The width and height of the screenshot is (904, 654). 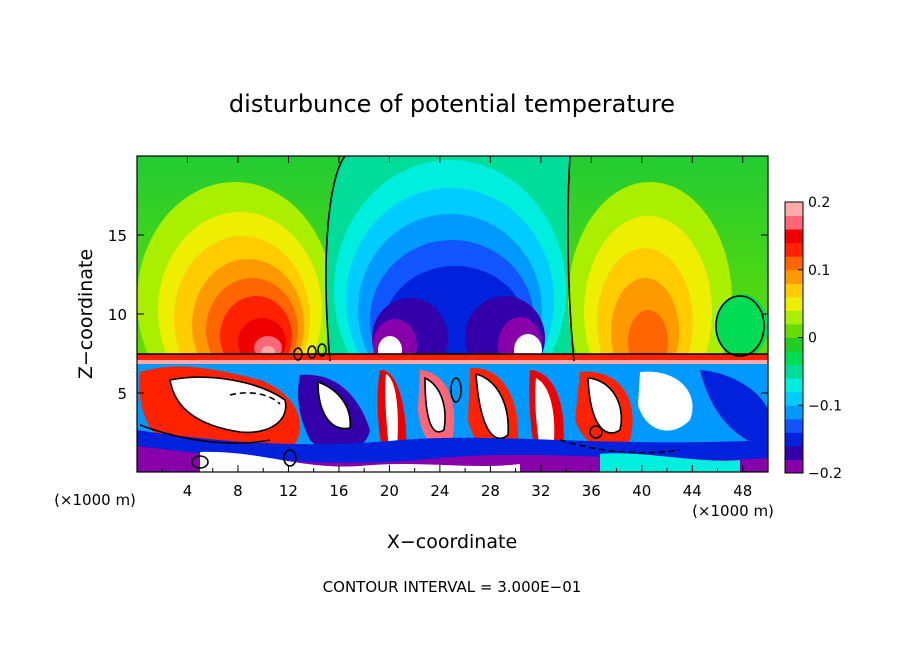 I want to click on colorbar-tick-label: 0.2, so click(x=819, y=203).